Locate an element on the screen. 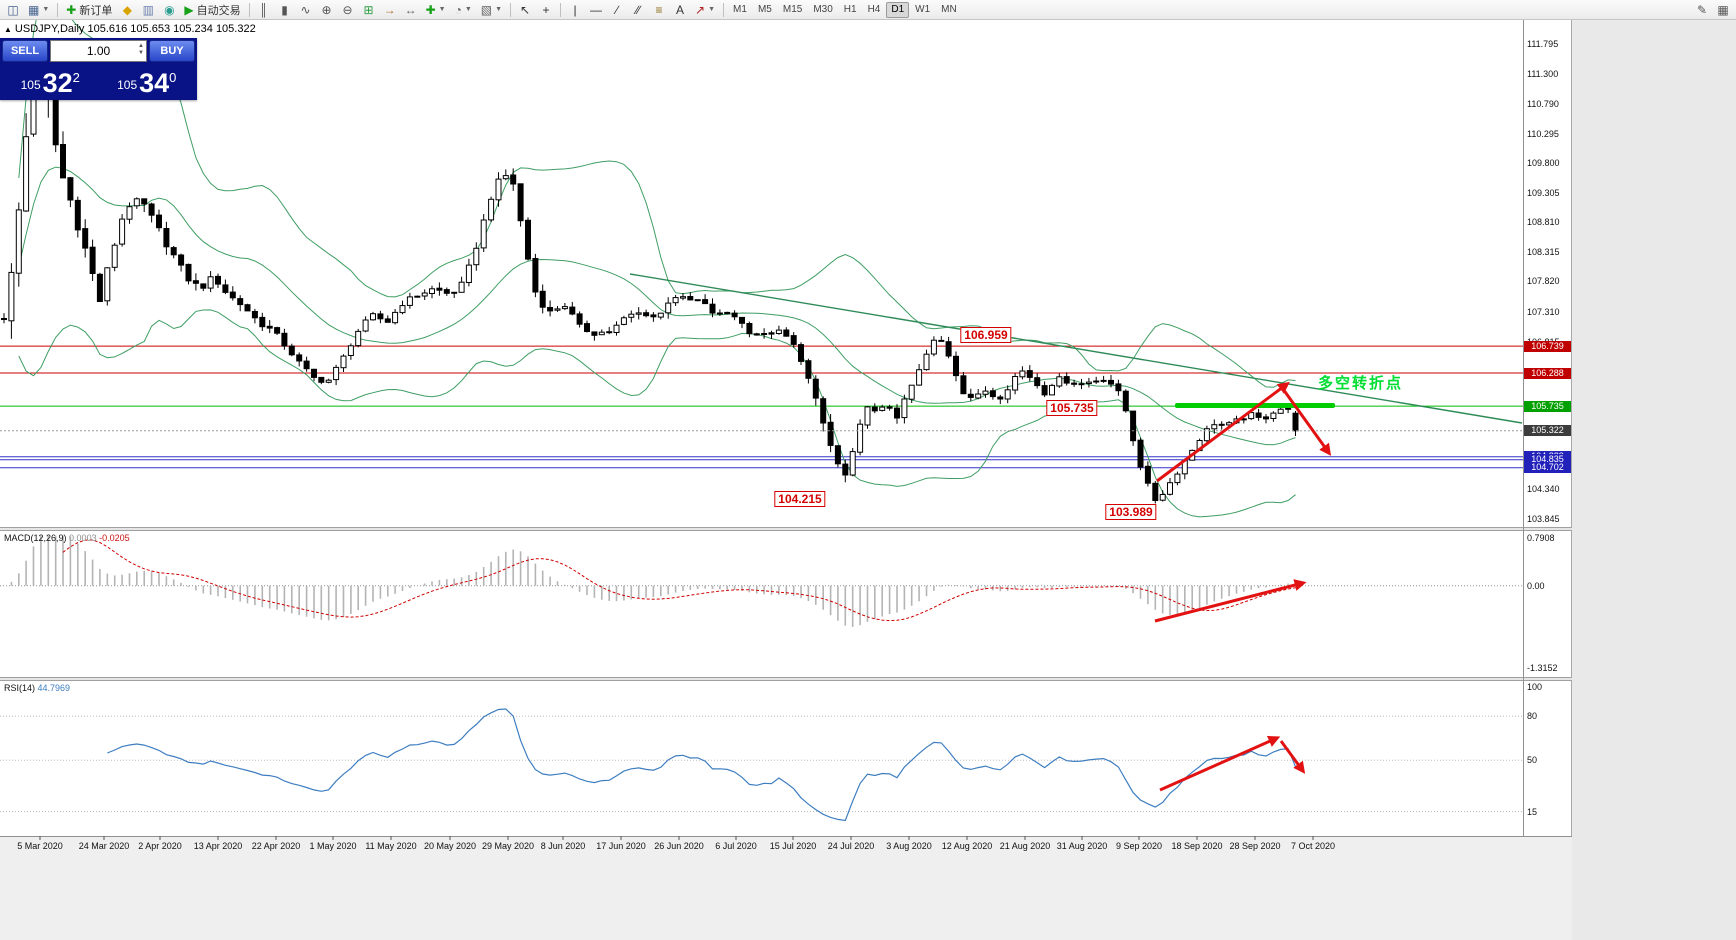 This screenshot has height=940, width=1736. date-axis-label: 7 Oct 2020 is located at coordinates (1313, 846).